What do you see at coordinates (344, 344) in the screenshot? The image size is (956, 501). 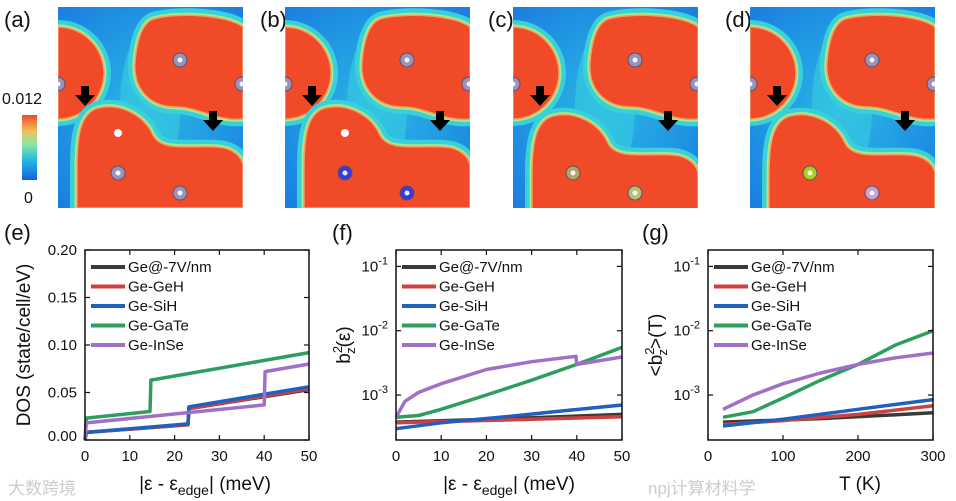 I see `chart-f-ylabel: b2z(ε)` at bounding box center [344, 344].